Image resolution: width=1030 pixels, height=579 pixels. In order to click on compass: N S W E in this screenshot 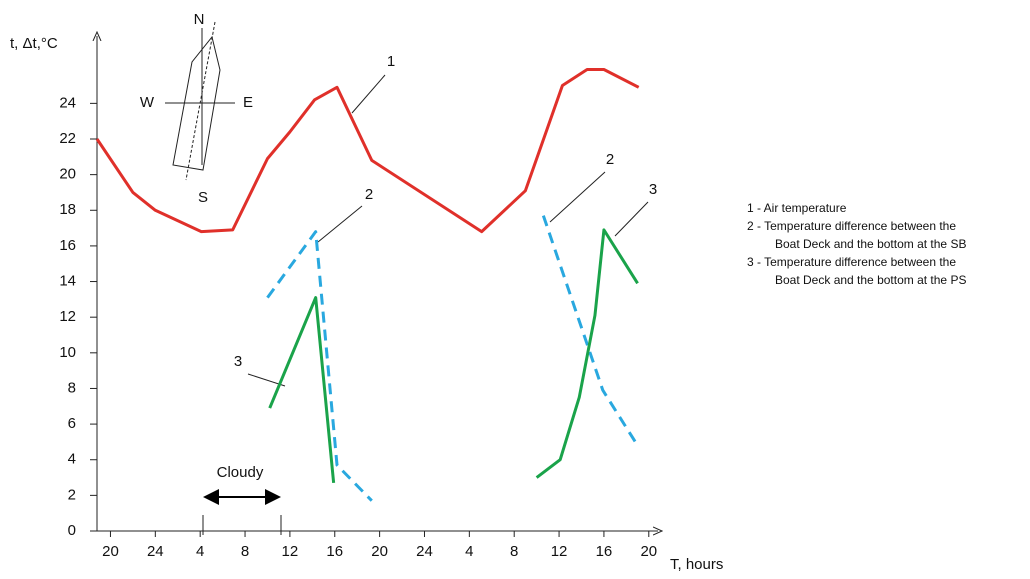, I will do `click(196, 108)`.